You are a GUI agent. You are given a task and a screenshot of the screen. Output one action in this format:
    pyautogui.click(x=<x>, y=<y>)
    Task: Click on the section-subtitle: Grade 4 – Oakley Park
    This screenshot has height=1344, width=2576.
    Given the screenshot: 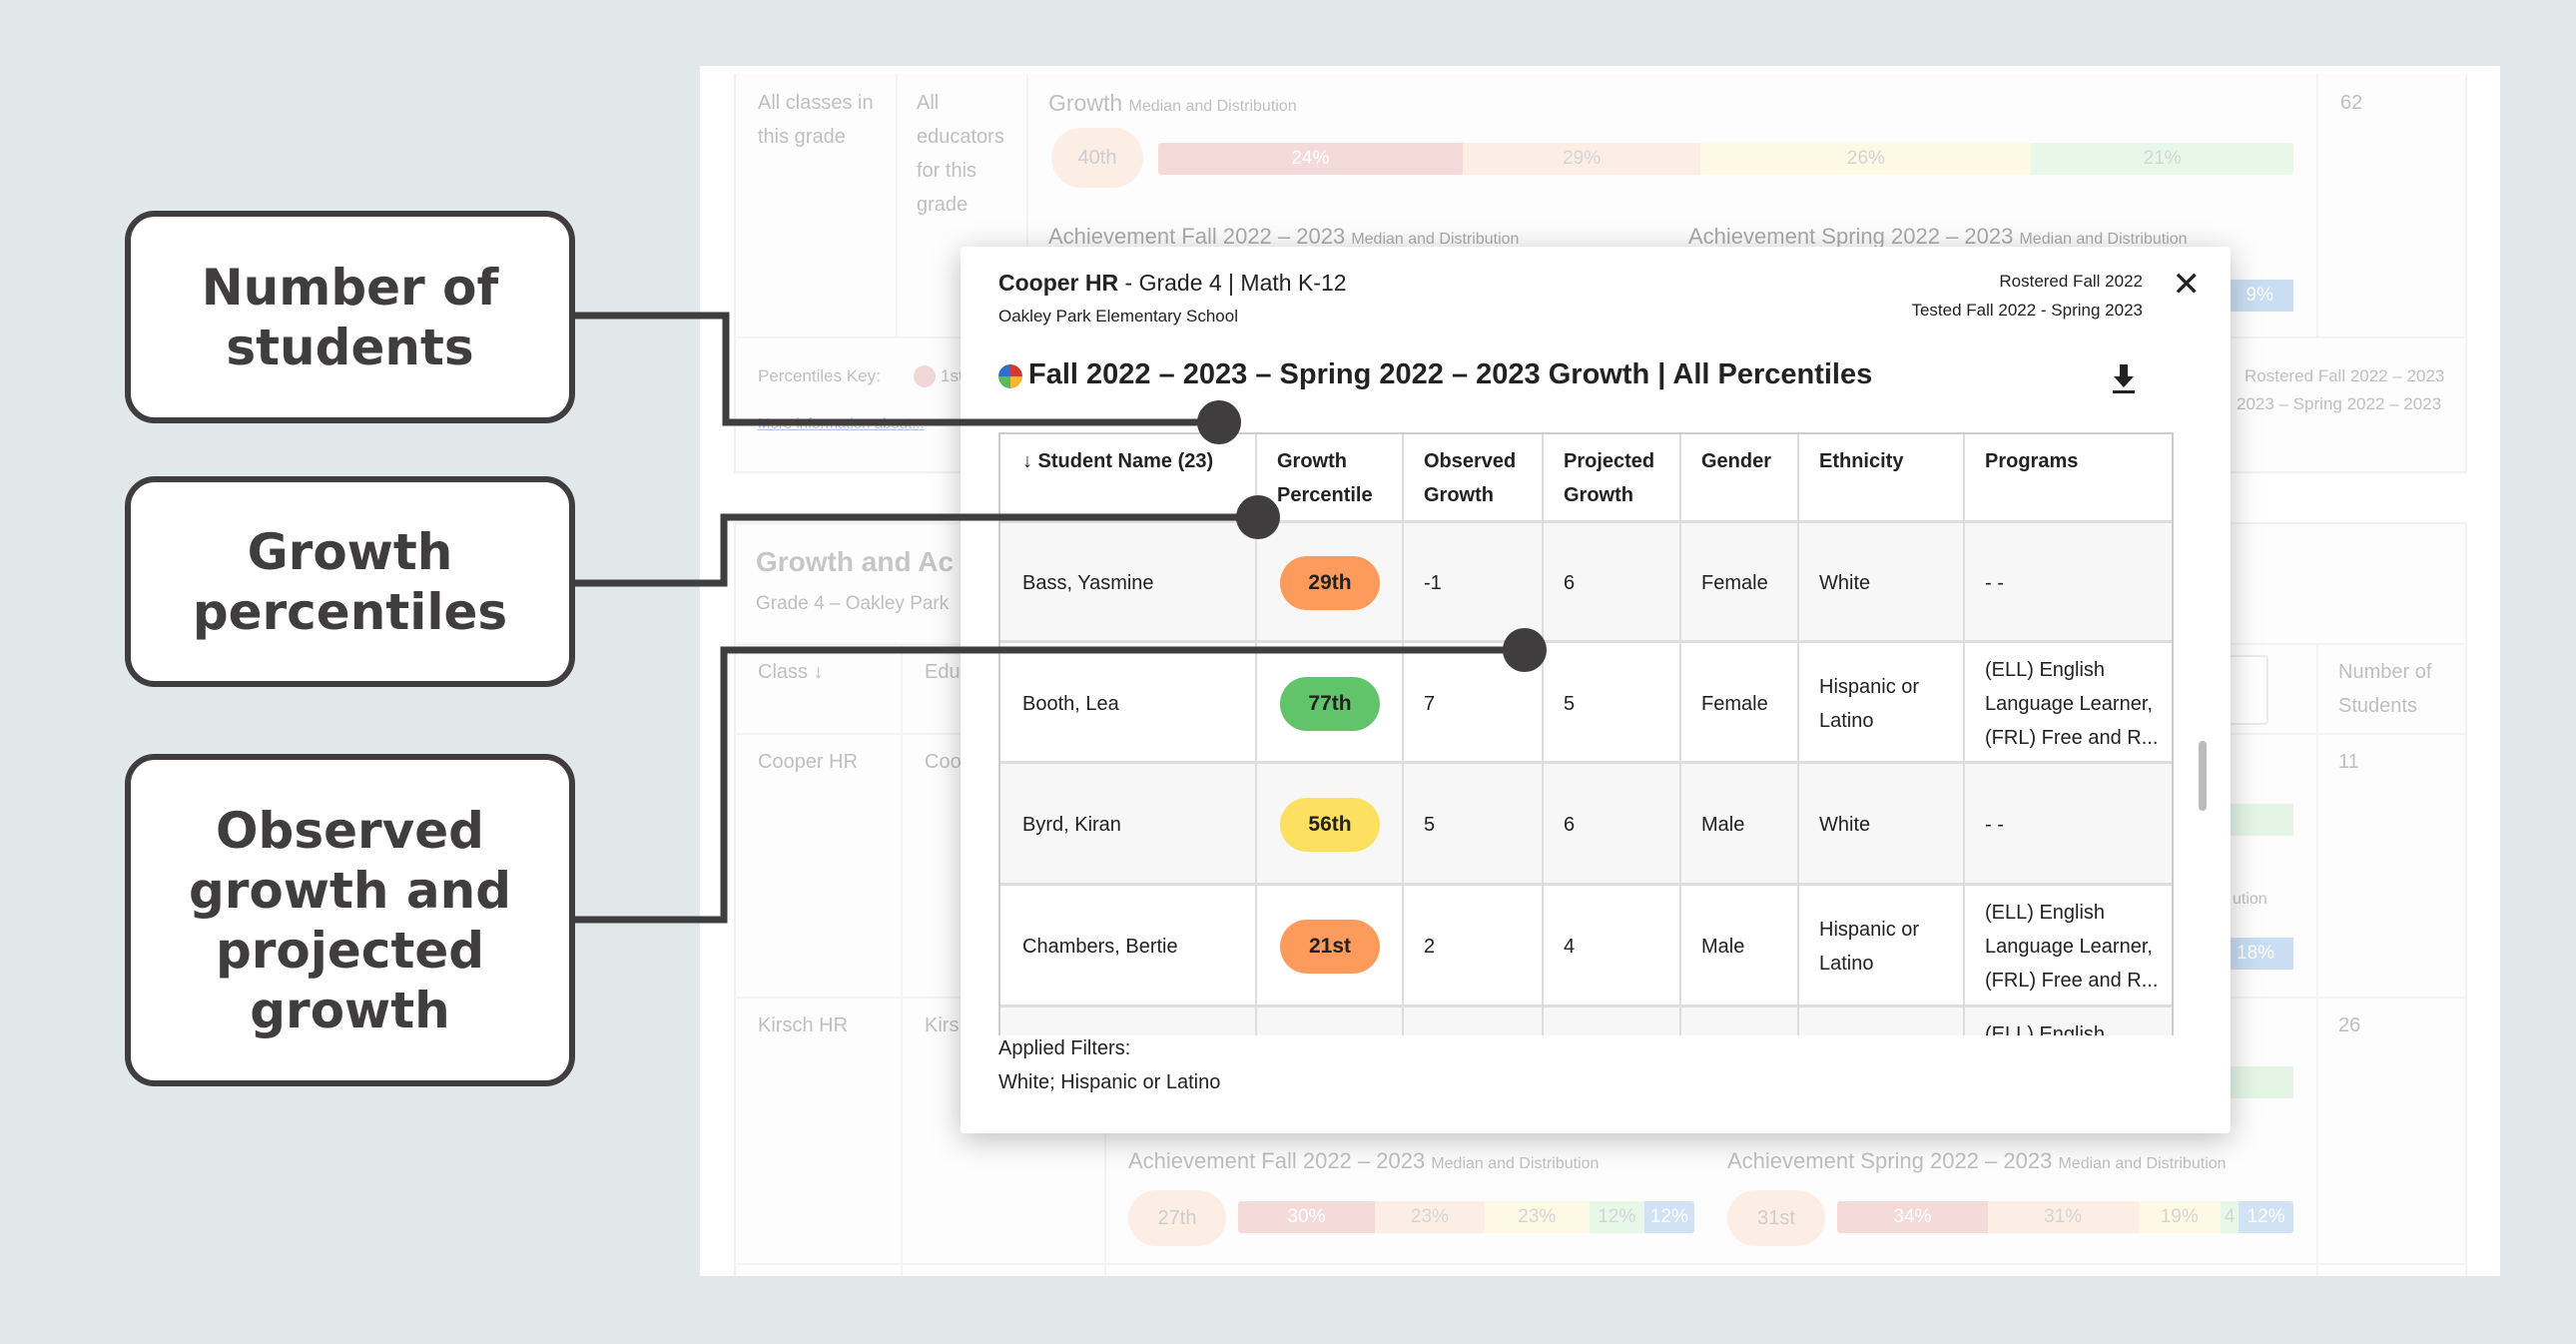 What is the action you would take?
    pyautogui.click(x=853, y=604)
    